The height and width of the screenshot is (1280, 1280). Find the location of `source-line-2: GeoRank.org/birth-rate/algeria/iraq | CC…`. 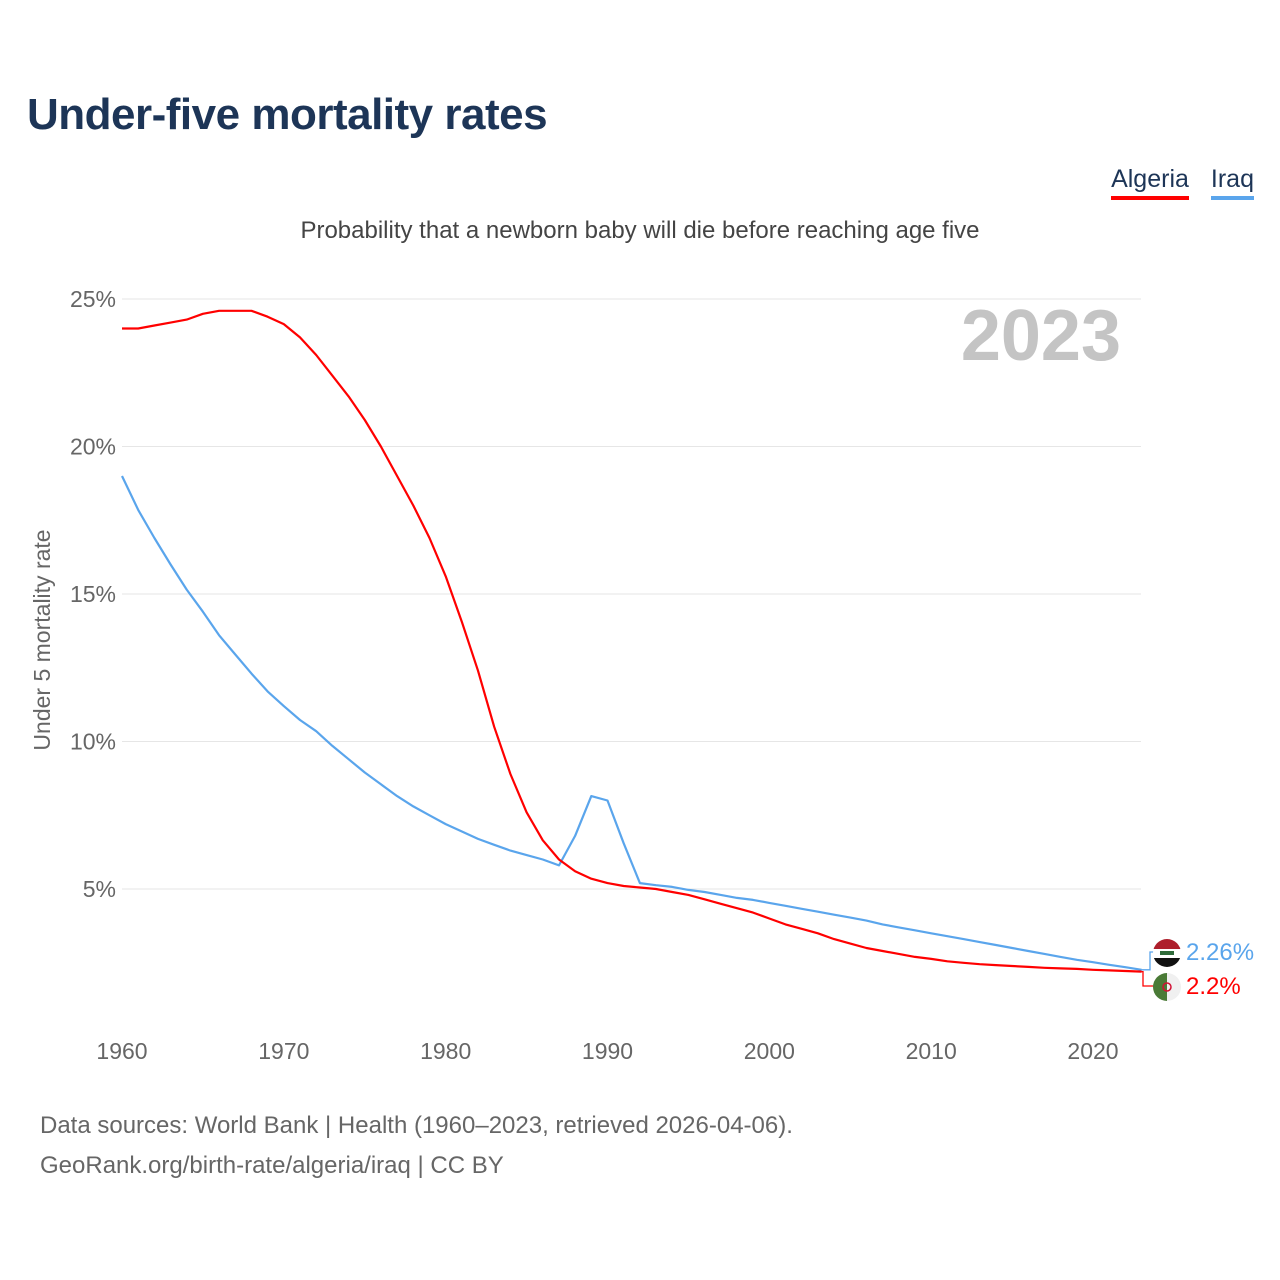

source-line-2: GeoRank.org/birth-rate/algeria/iraq | CC… is located at coordinates (272, 1165).